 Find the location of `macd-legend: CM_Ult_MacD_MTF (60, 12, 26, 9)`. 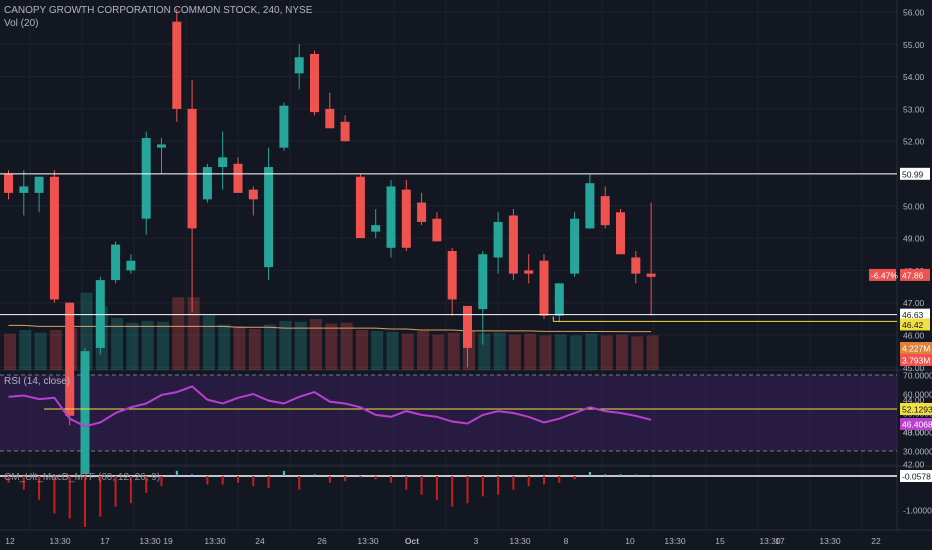

macd-legend: CM_Ult_MacD_MTF (60, 12, 26, 9) is located at coordinates (82, 477).